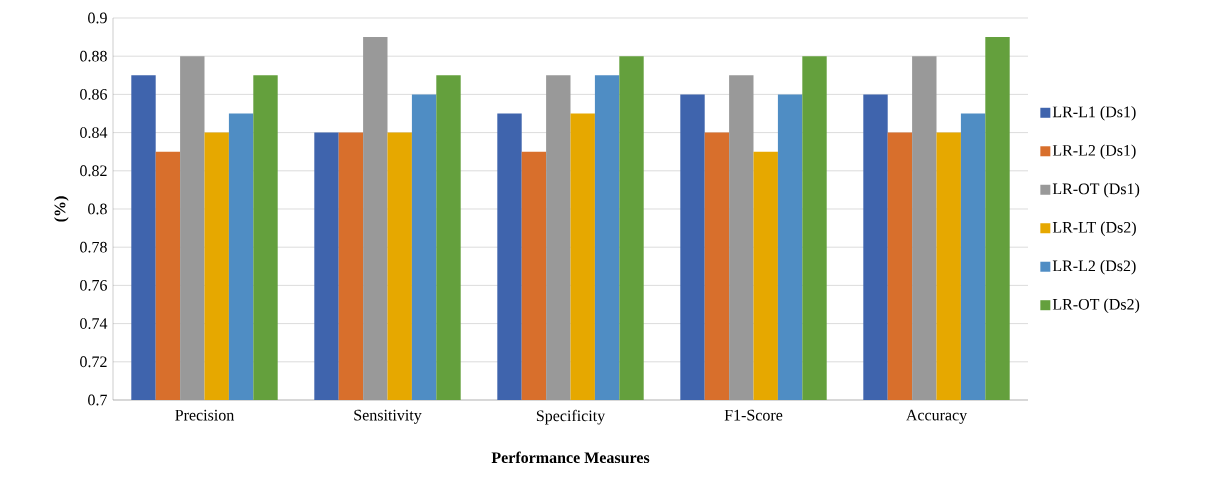 The width and height of the screenshot is (1207, 482). Describe the element at coordinates (93, 362) in the screenshot. I see `y-tick-label: 0.72` at that location.